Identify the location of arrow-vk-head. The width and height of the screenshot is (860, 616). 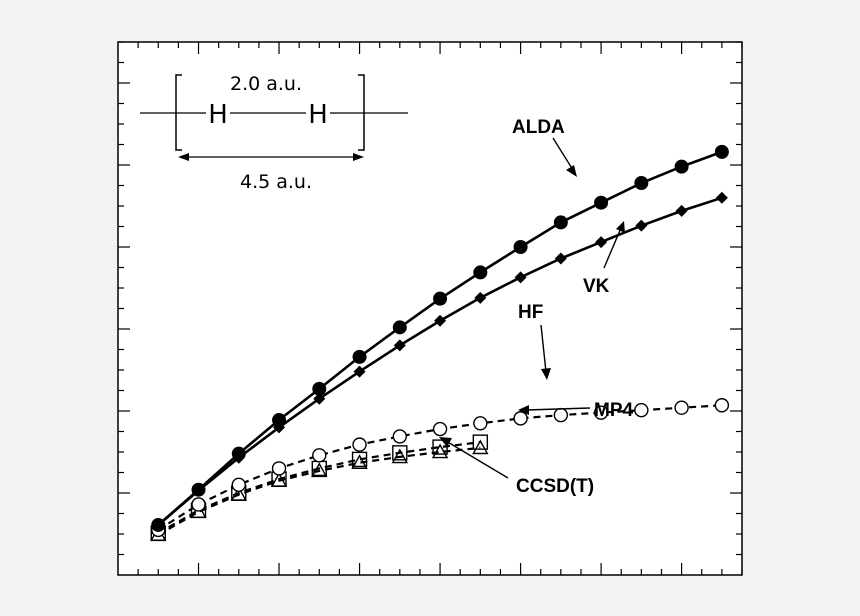
(620, 227).